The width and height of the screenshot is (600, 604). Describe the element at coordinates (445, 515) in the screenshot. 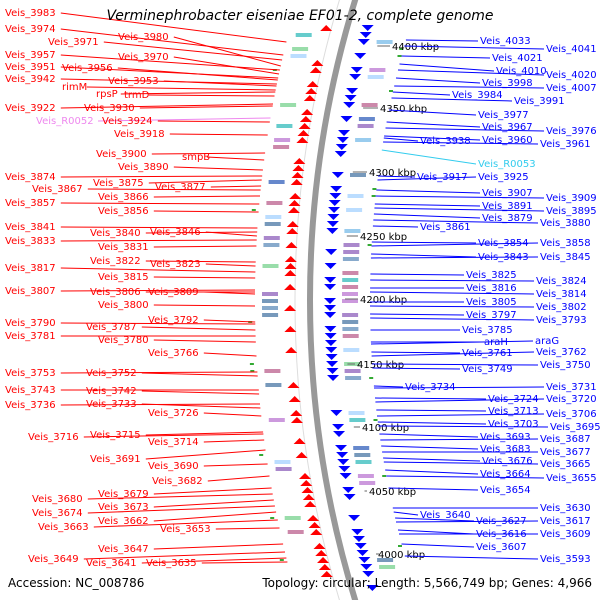

I see `gene-label: Veis_3640` at that location.